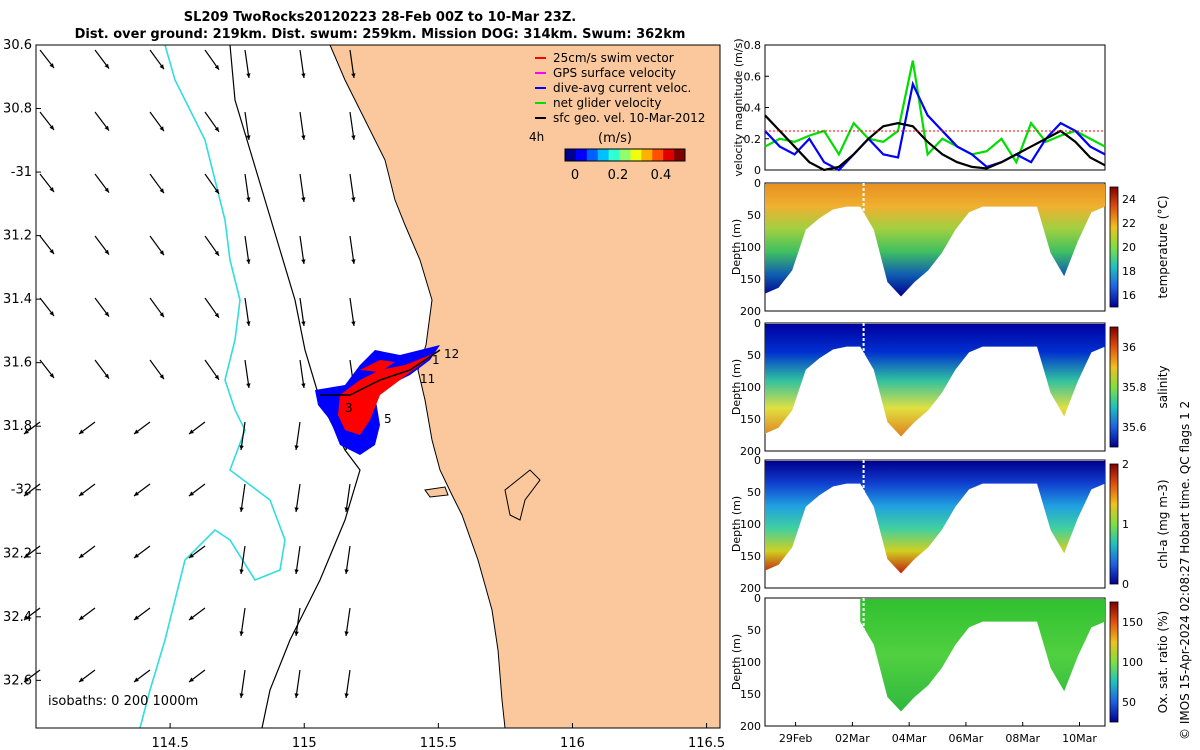 The image size is (1200, 750). What do you see at coordinates (1022, 738) in the screenshot?
I see `time-tick-label: 08Mar` at bounding box center [1022, 738].